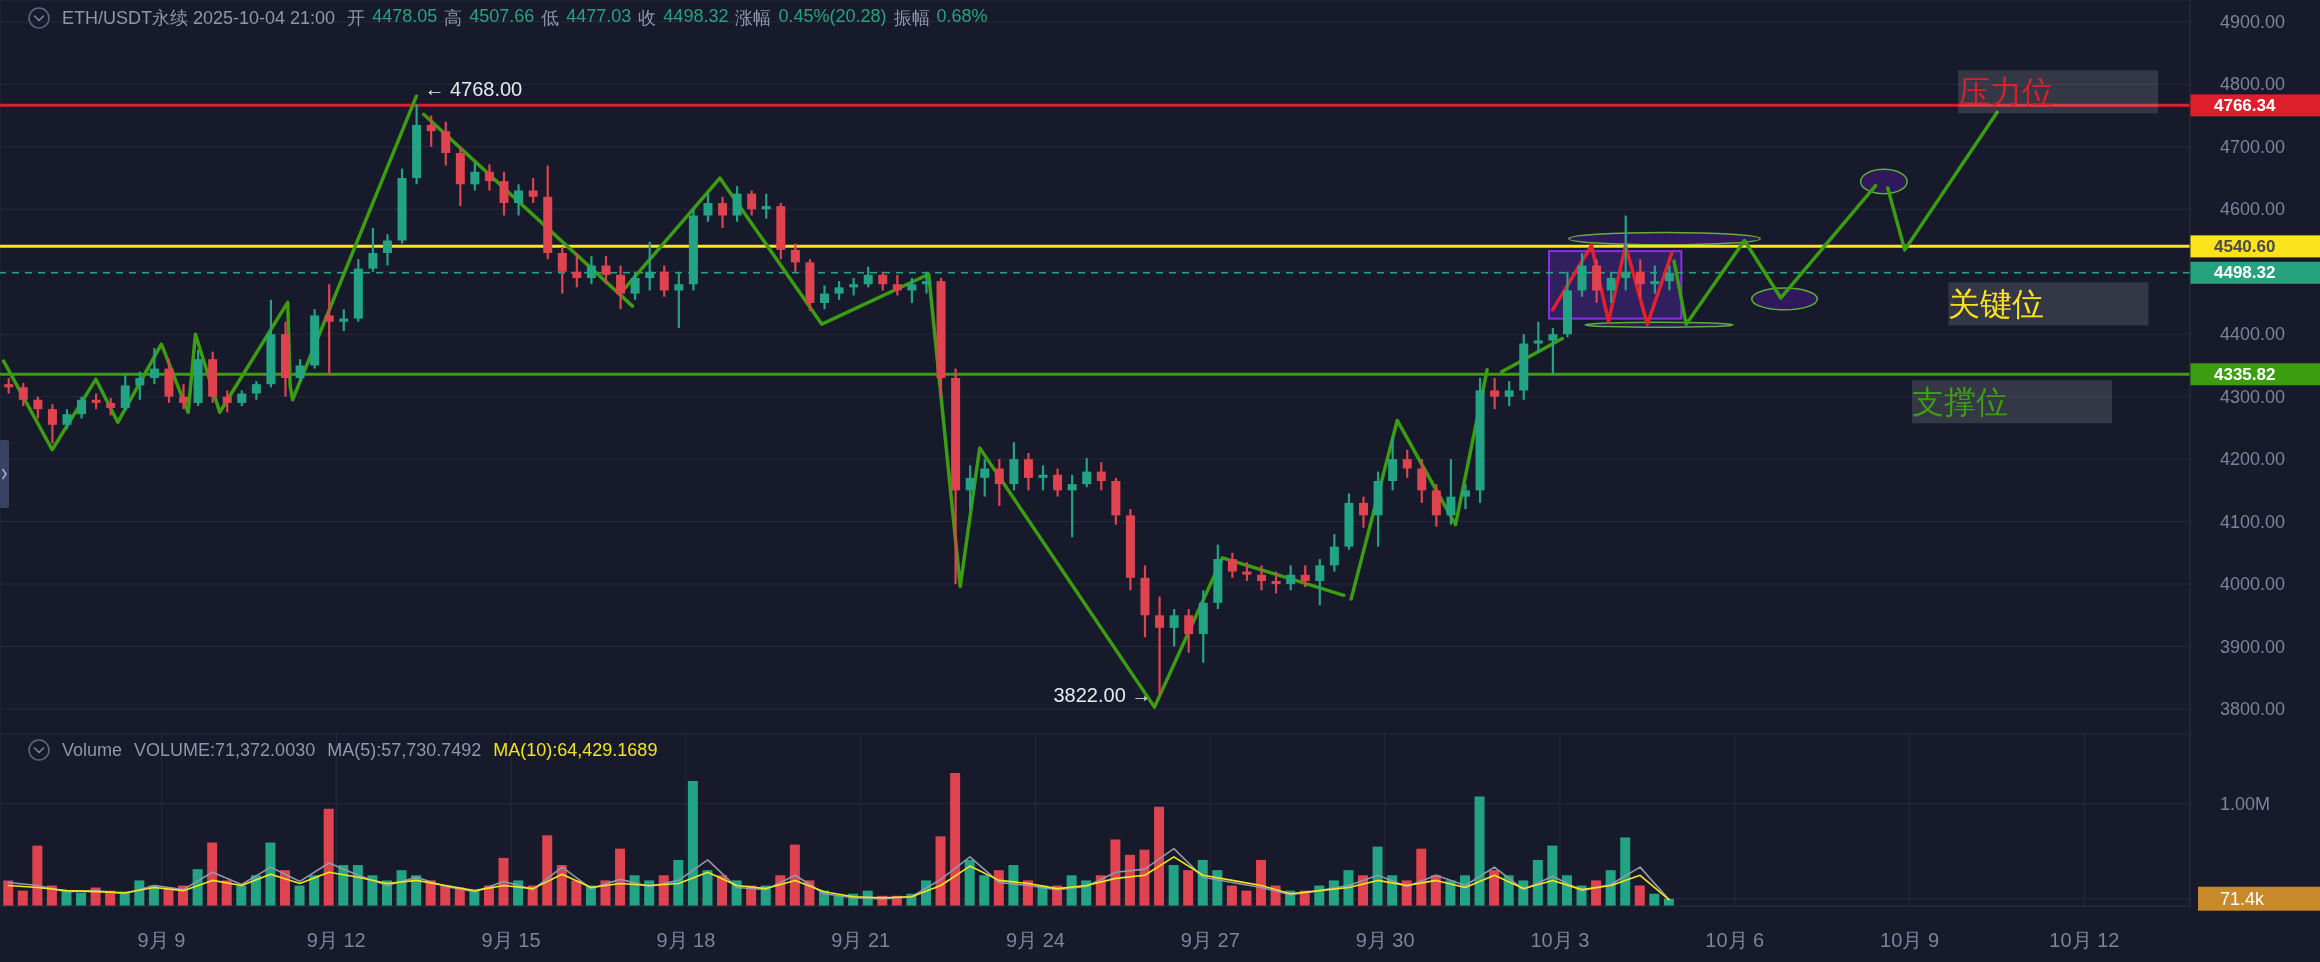 Image resolution: width=2320 pixels, height=962 pixels. Describe the element at coordinates (2243, 898) in the screenshot. I see `y-tick-label: 71.4k` at that location.